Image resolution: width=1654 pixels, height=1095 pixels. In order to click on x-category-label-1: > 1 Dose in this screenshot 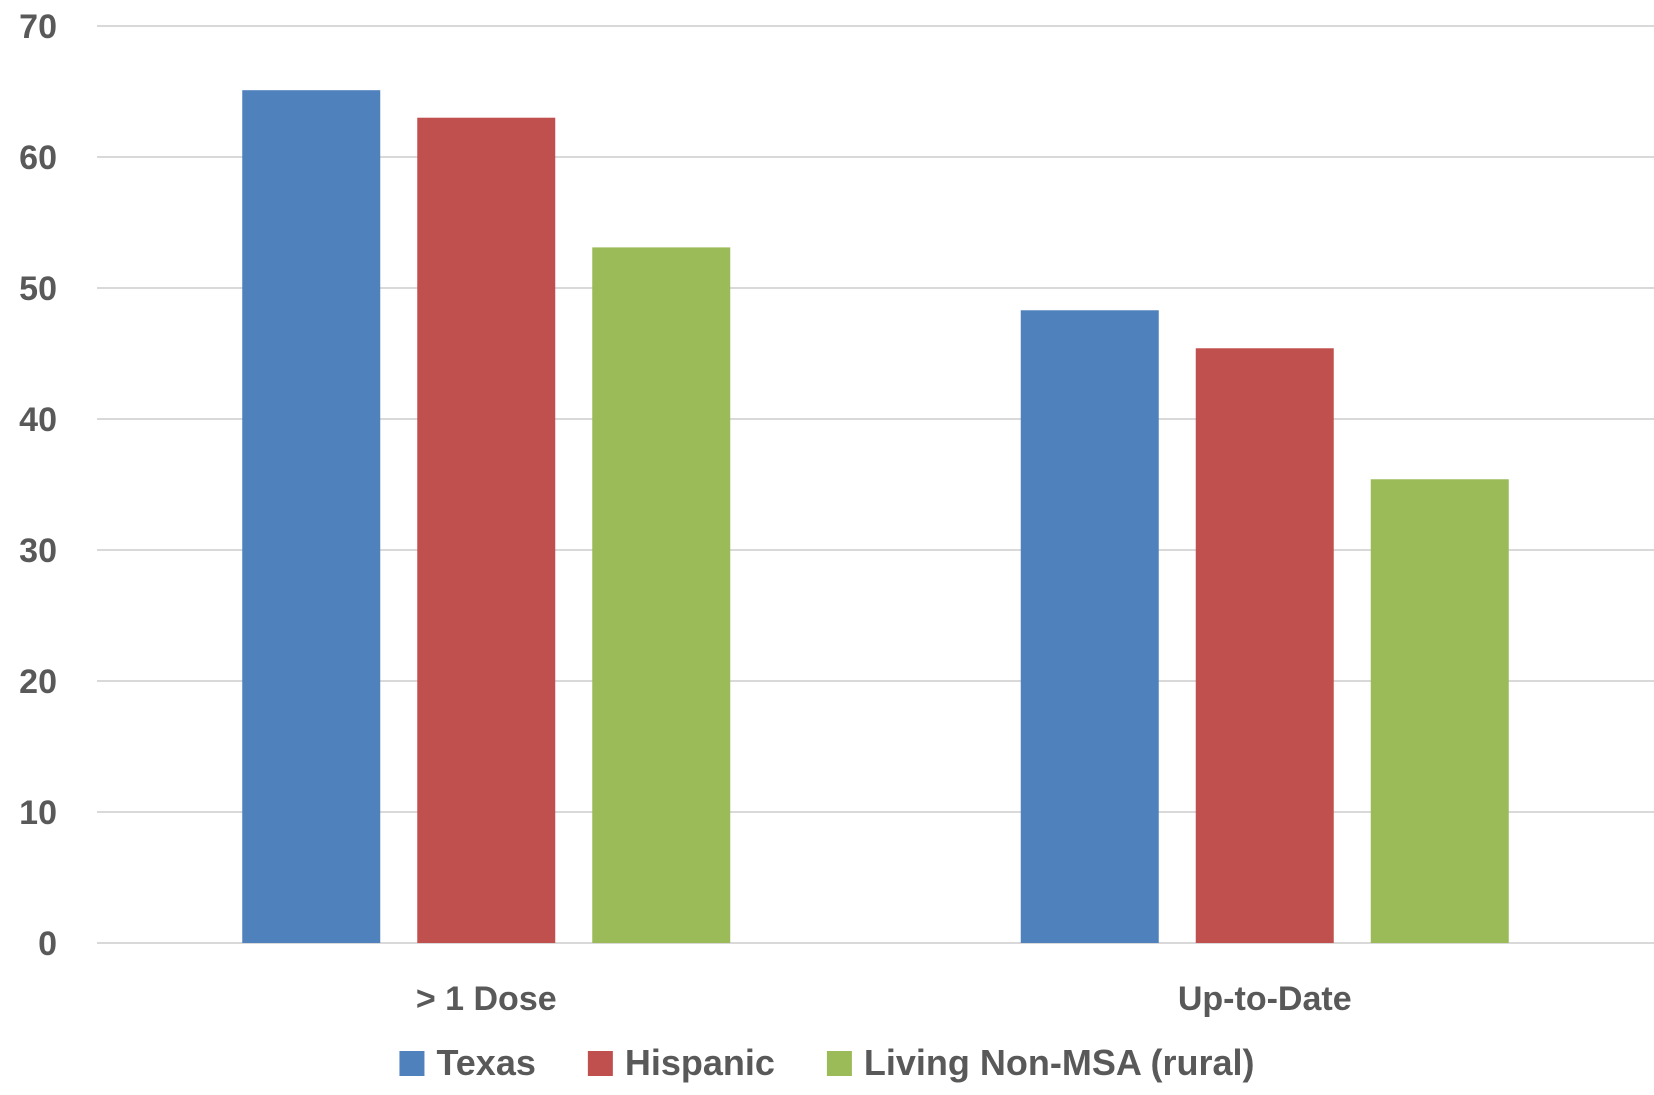, I will do `click(486, 999)`.